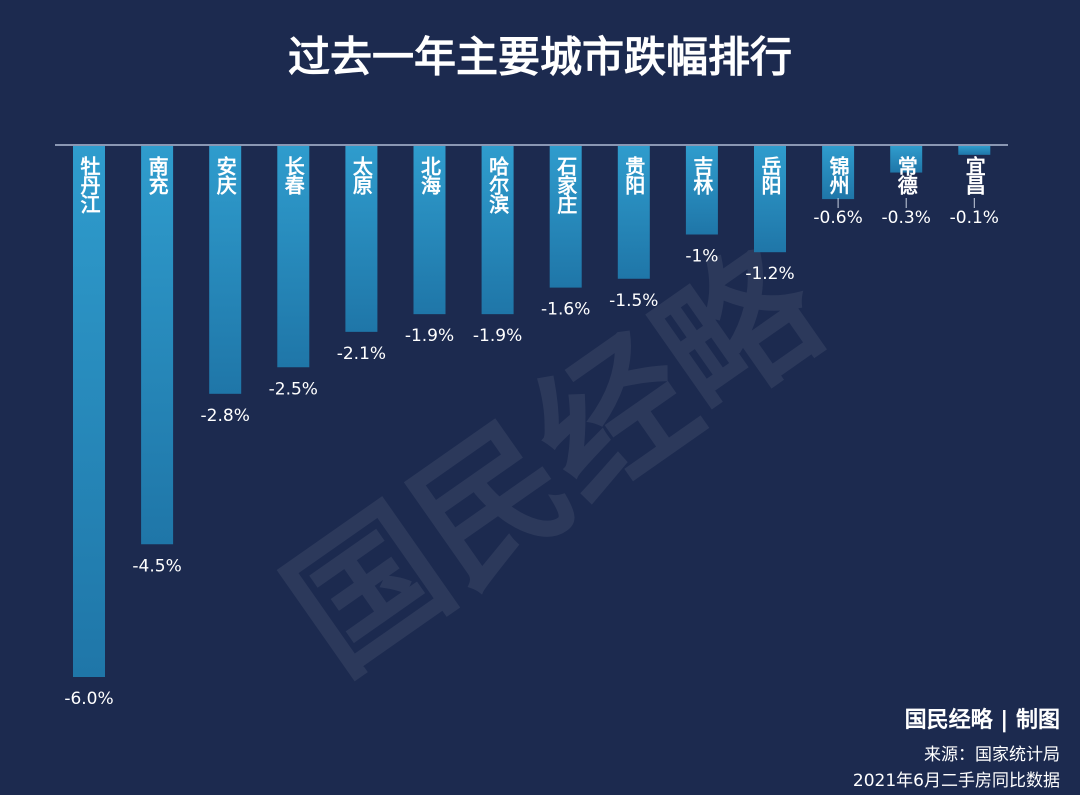 Image resolution: width=1080 pixels, height=795 pixels. Describe the element at coordinates (566, 185) in the screenshot. I see `category-label: 石家庄` at that location.